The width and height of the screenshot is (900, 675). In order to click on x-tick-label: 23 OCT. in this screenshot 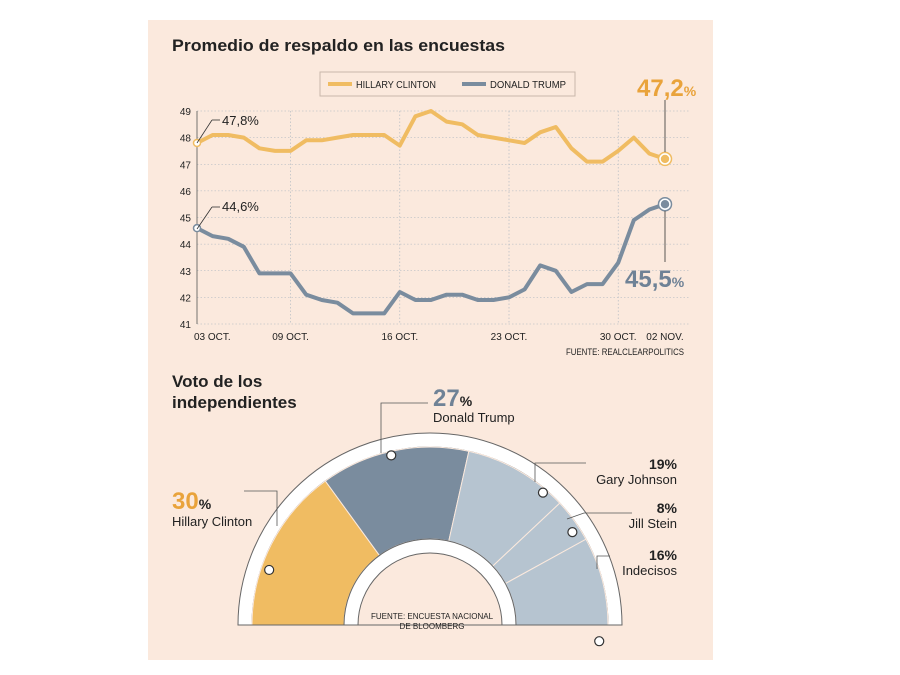, I will do `click(509, 337)`.